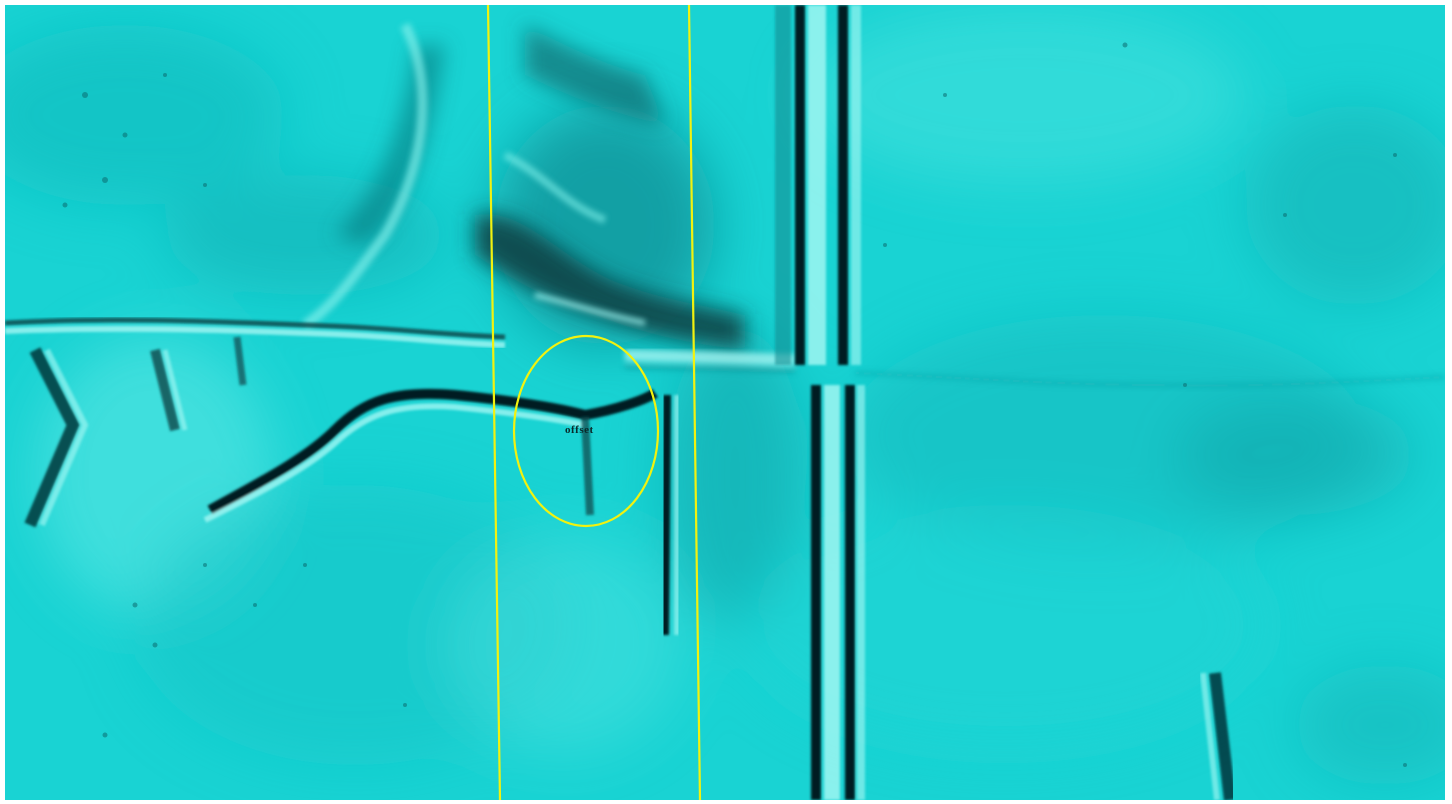 The height and width of the screenshot is (804, 1452). Describe the element at coordinates (1218, 736) in the screenshot. I see `ditch-lower-right` at that location.